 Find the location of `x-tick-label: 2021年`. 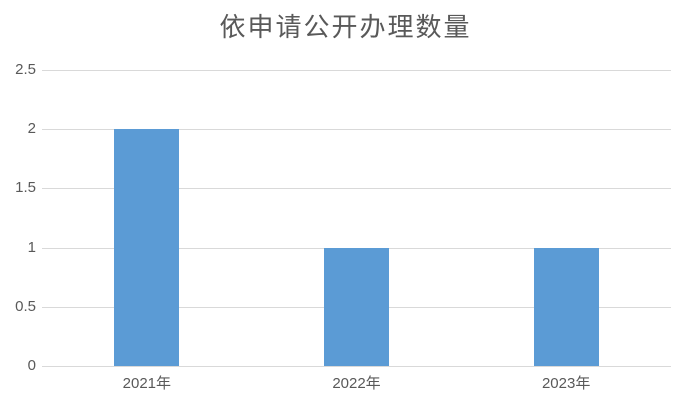

x-tick-label: 2021年 is located at coordinates (147, 383).